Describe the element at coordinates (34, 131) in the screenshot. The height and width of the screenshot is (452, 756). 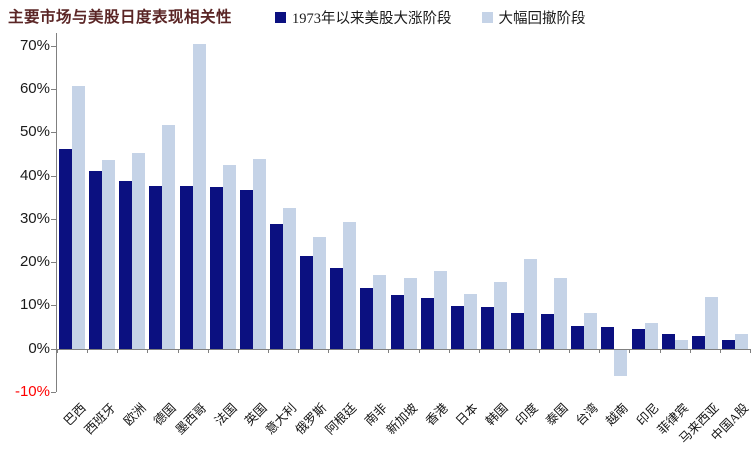
I see `y-axis-tick-label: 50%` at that location.